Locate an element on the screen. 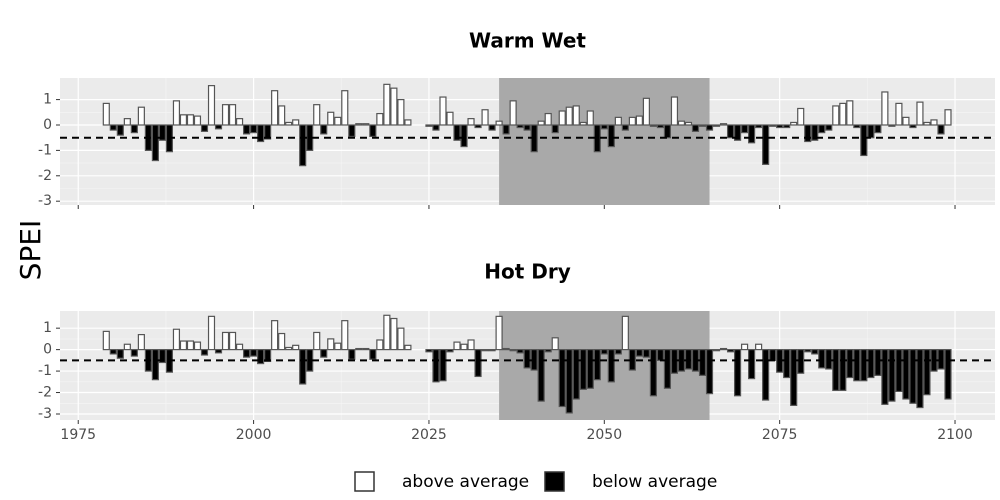 This screenshot has width=1000, height=500. x-tick-label: 2025 is located at coordinates (429, 435).